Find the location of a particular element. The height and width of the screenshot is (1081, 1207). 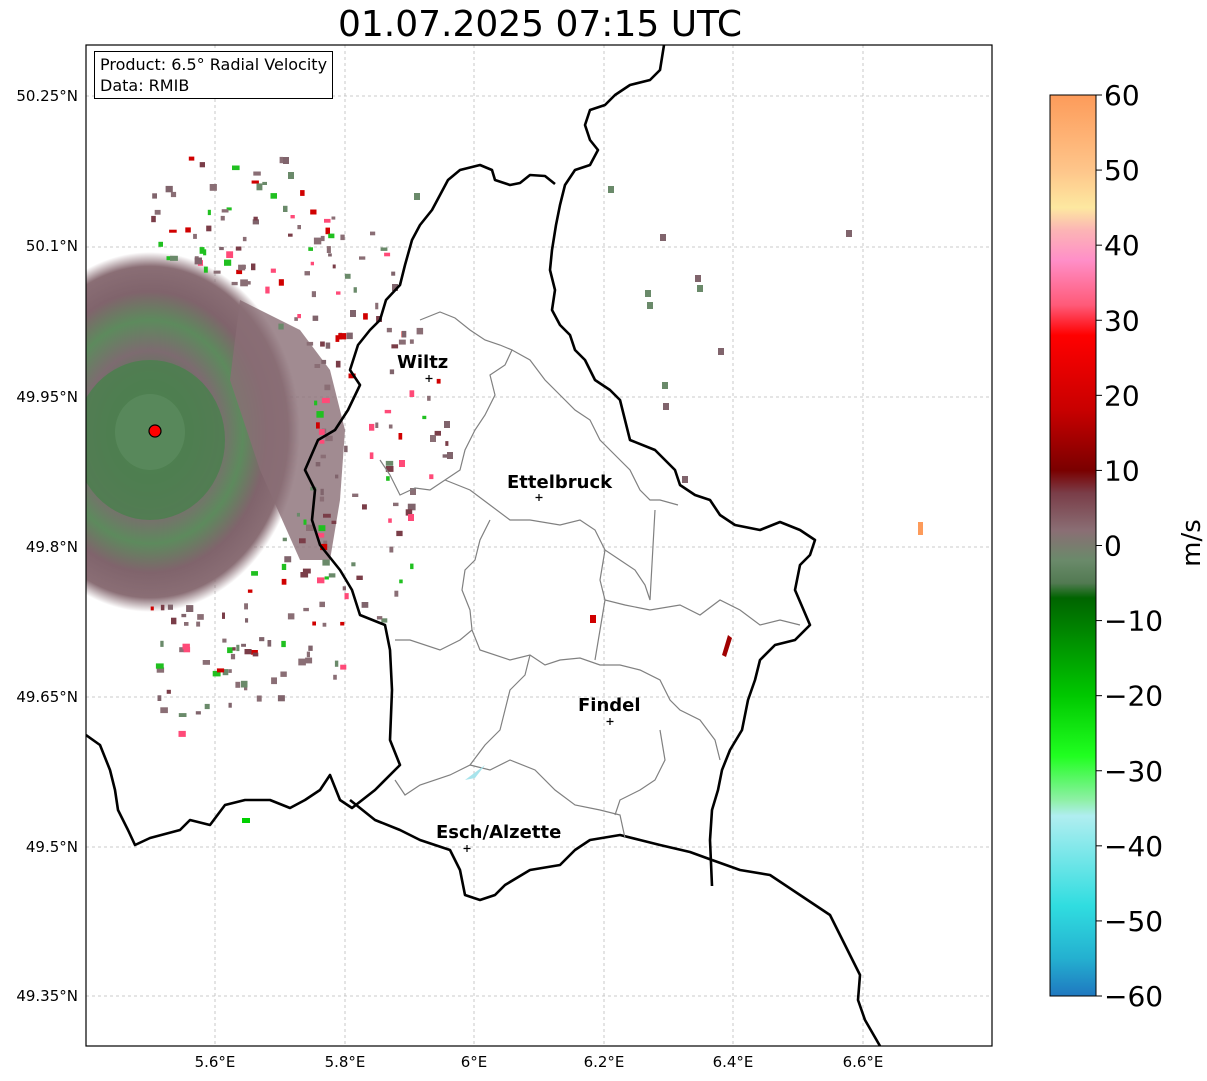

colorbar-tick-label: −30 is located at coordinates (1133, 771).